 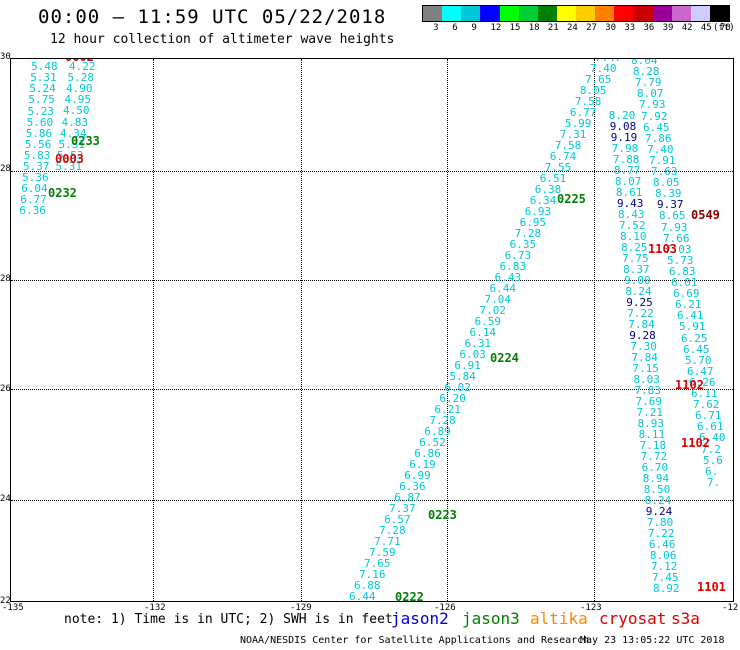 I want to click on wave-height-value: 8.11, so click(x=652, y=434).